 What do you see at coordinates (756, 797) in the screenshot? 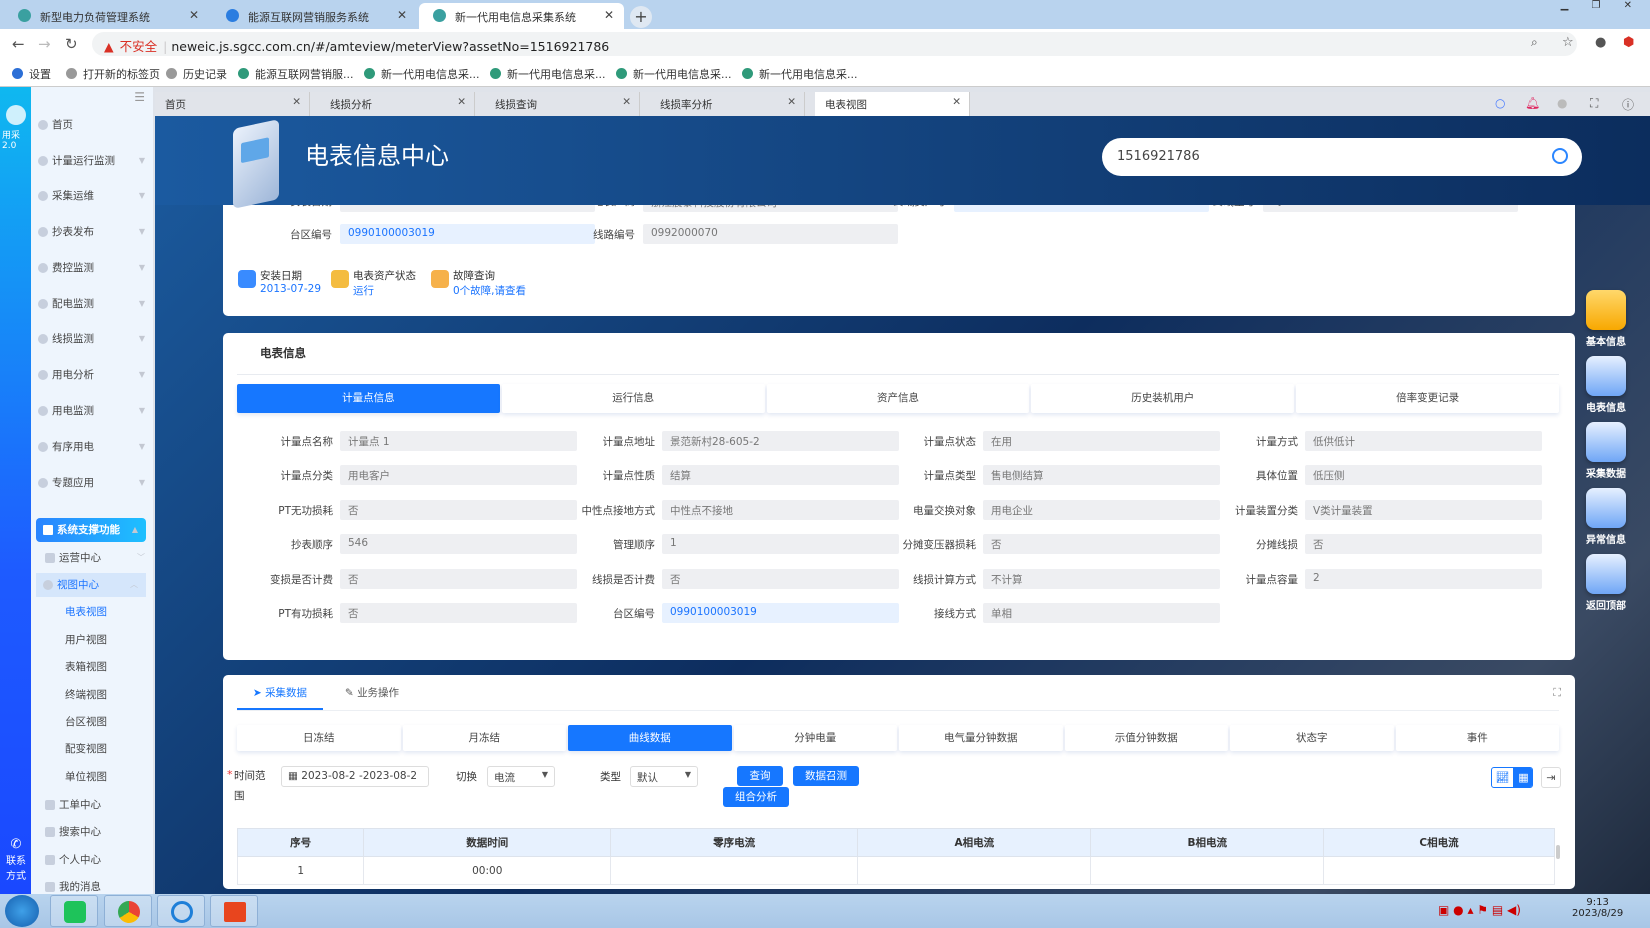
I see `combined-analysis-button: 组合分析` at bounding box center [756, 797].